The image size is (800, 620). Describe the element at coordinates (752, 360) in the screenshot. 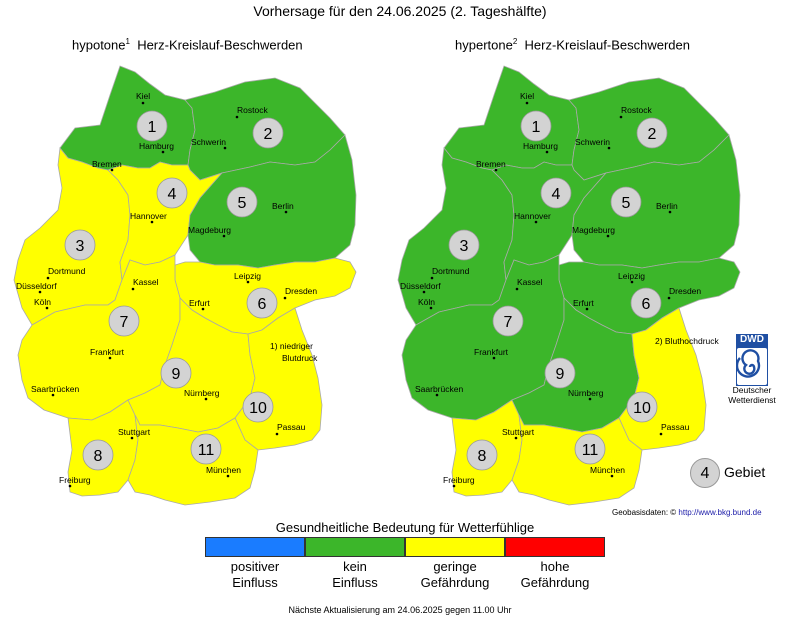

I see `dwd-logo` at that location.